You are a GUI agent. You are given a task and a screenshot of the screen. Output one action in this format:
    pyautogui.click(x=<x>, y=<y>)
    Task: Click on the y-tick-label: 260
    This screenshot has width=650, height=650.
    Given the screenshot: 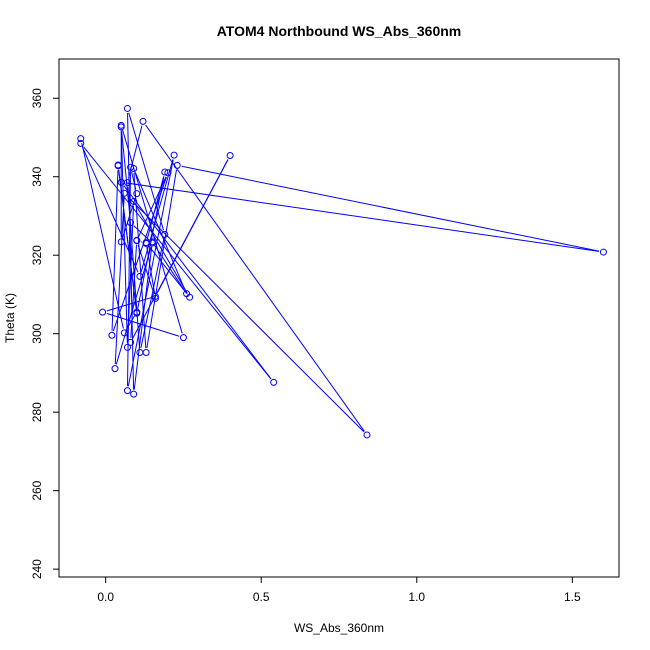 What is the action you would take?
    pyautogui.click(x=37, y=490)
    